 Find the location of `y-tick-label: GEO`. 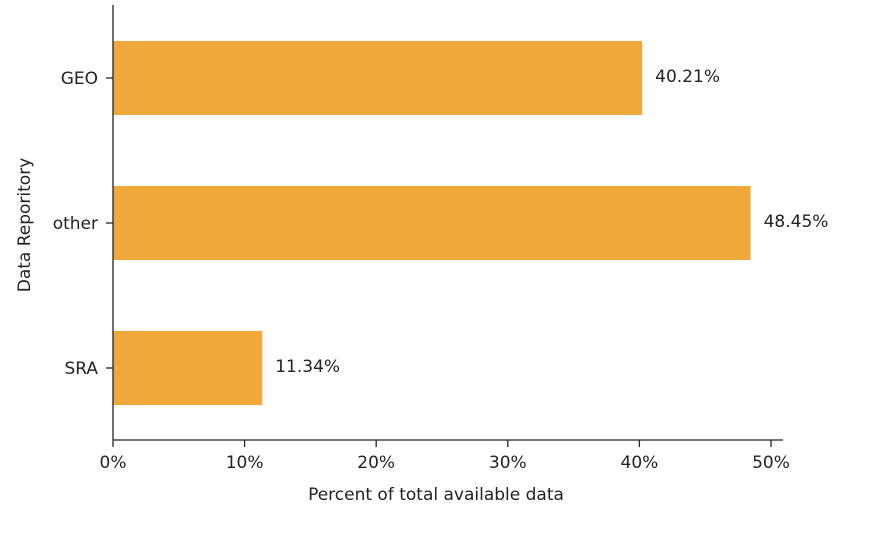

y-tick-label: GEO is located at coordinates (79, 79).